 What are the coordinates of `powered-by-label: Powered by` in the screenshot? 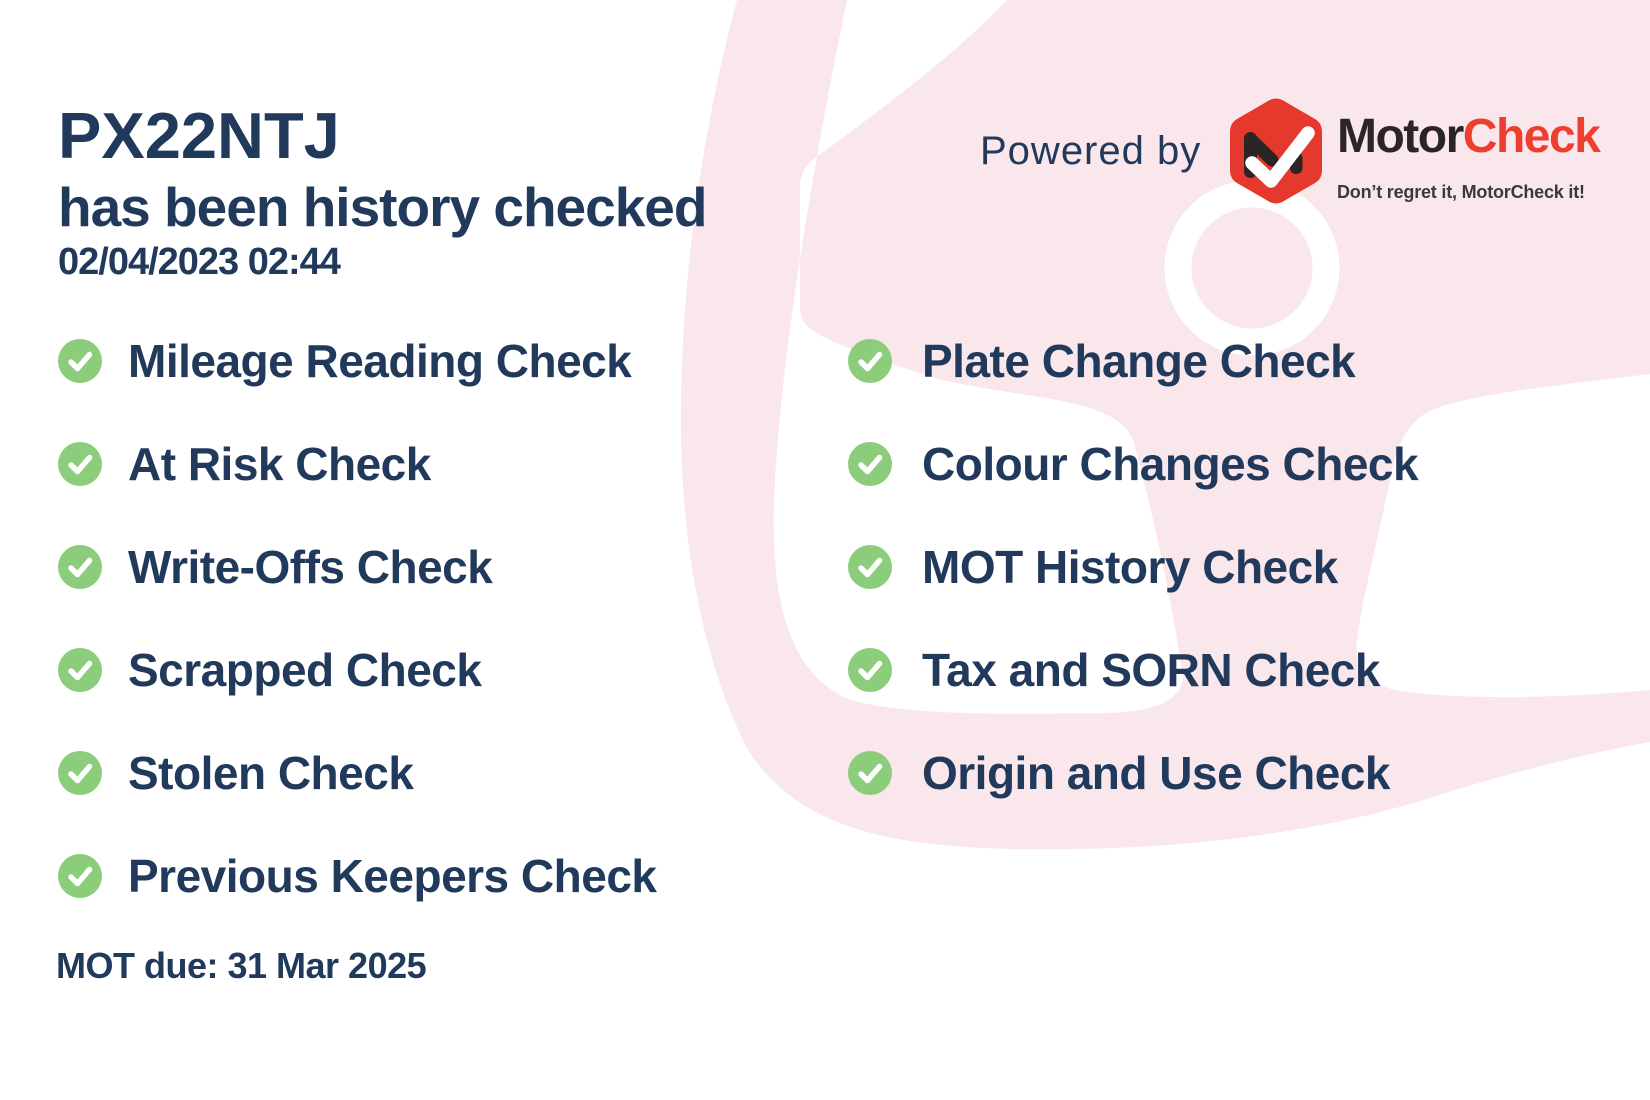 It's located at (1091, 151).